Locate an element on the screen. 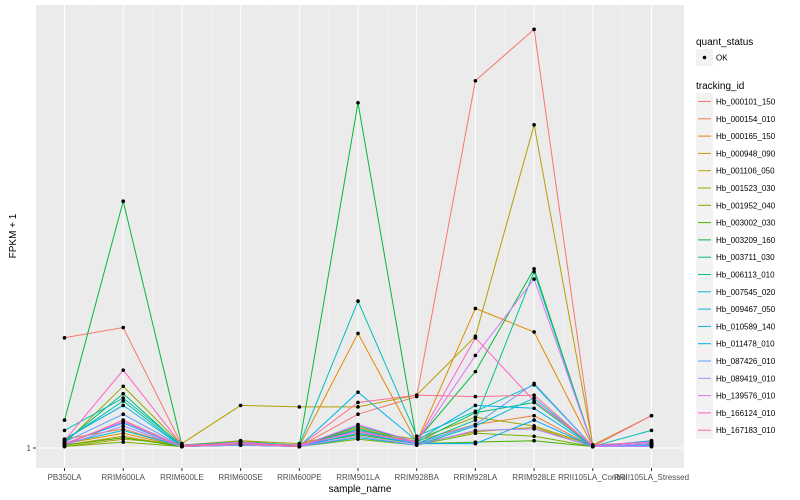 This screenshot has width=800, height=500. x-axis-title: sample_name is located at coordinates (360, 489).